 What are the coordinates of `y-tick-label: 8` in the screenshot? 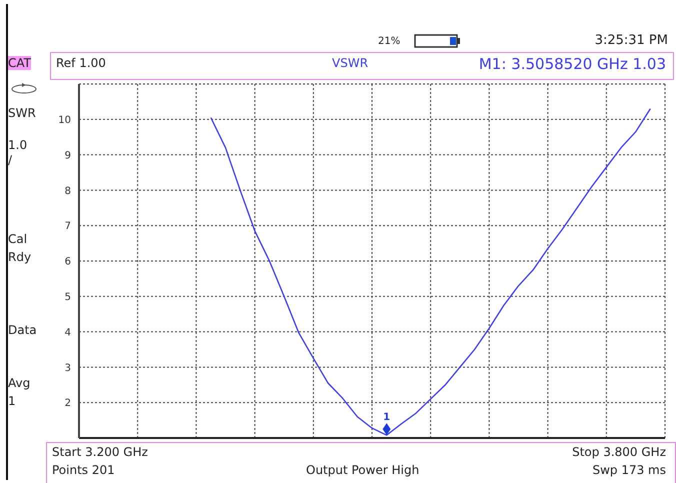 It's located at (67, 191).